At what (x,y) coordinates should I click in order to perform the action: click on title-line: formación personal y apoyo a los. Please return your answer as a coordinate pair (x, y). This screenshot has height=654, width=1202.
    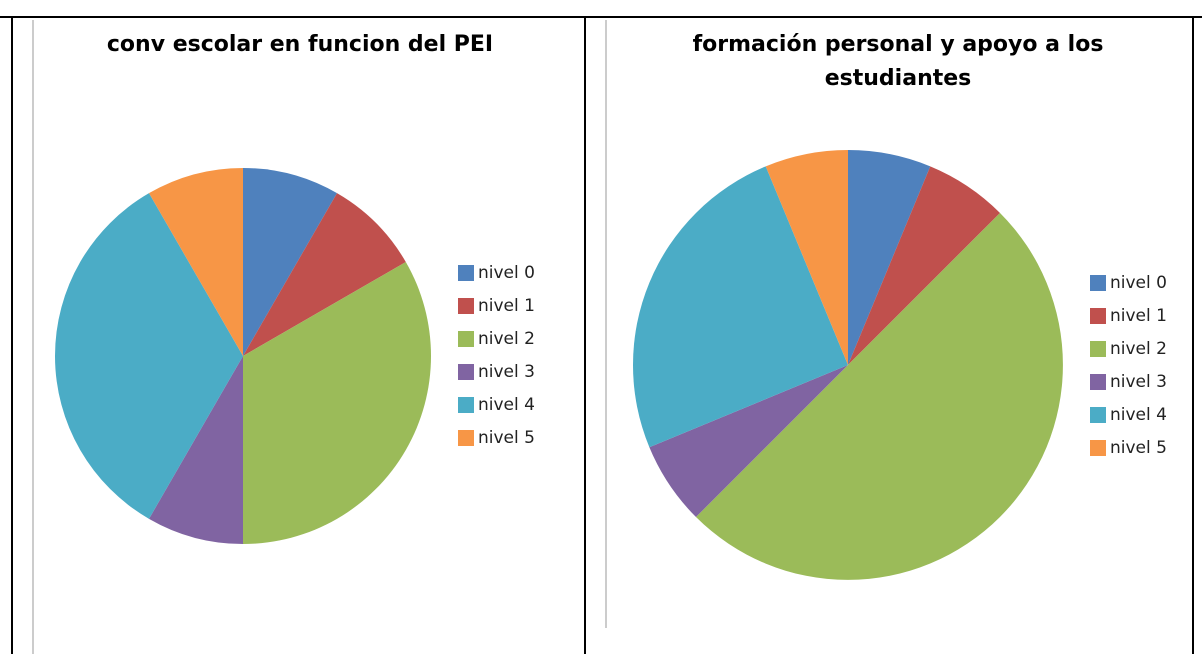
    Looking at the image, I should click on (898, 44).